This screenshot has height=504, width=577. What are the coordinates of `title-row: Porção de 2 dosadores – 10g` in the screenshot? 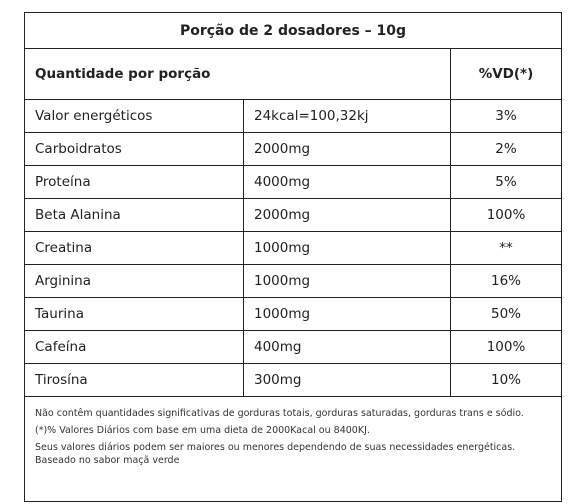 It's located at (293, 30).